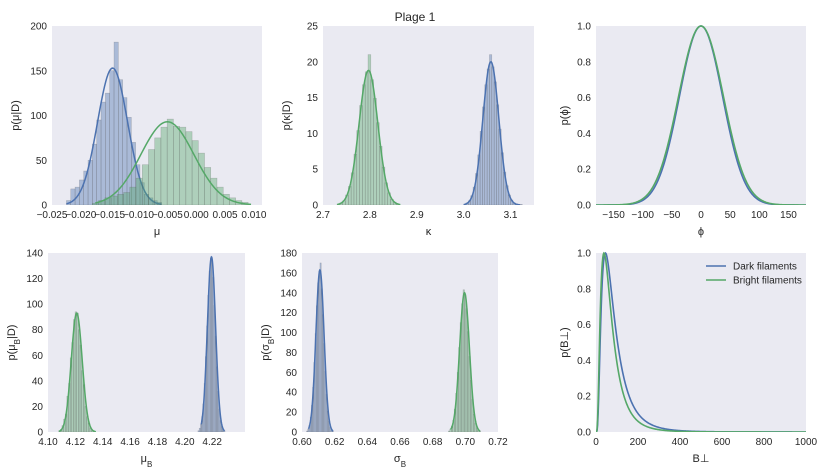 Image resolution: width=830 pixels, height=475 pixels. Describe the element at coordinates (584, 170) in the screenshot. I see `y-tick-label: 0.2` at that location.